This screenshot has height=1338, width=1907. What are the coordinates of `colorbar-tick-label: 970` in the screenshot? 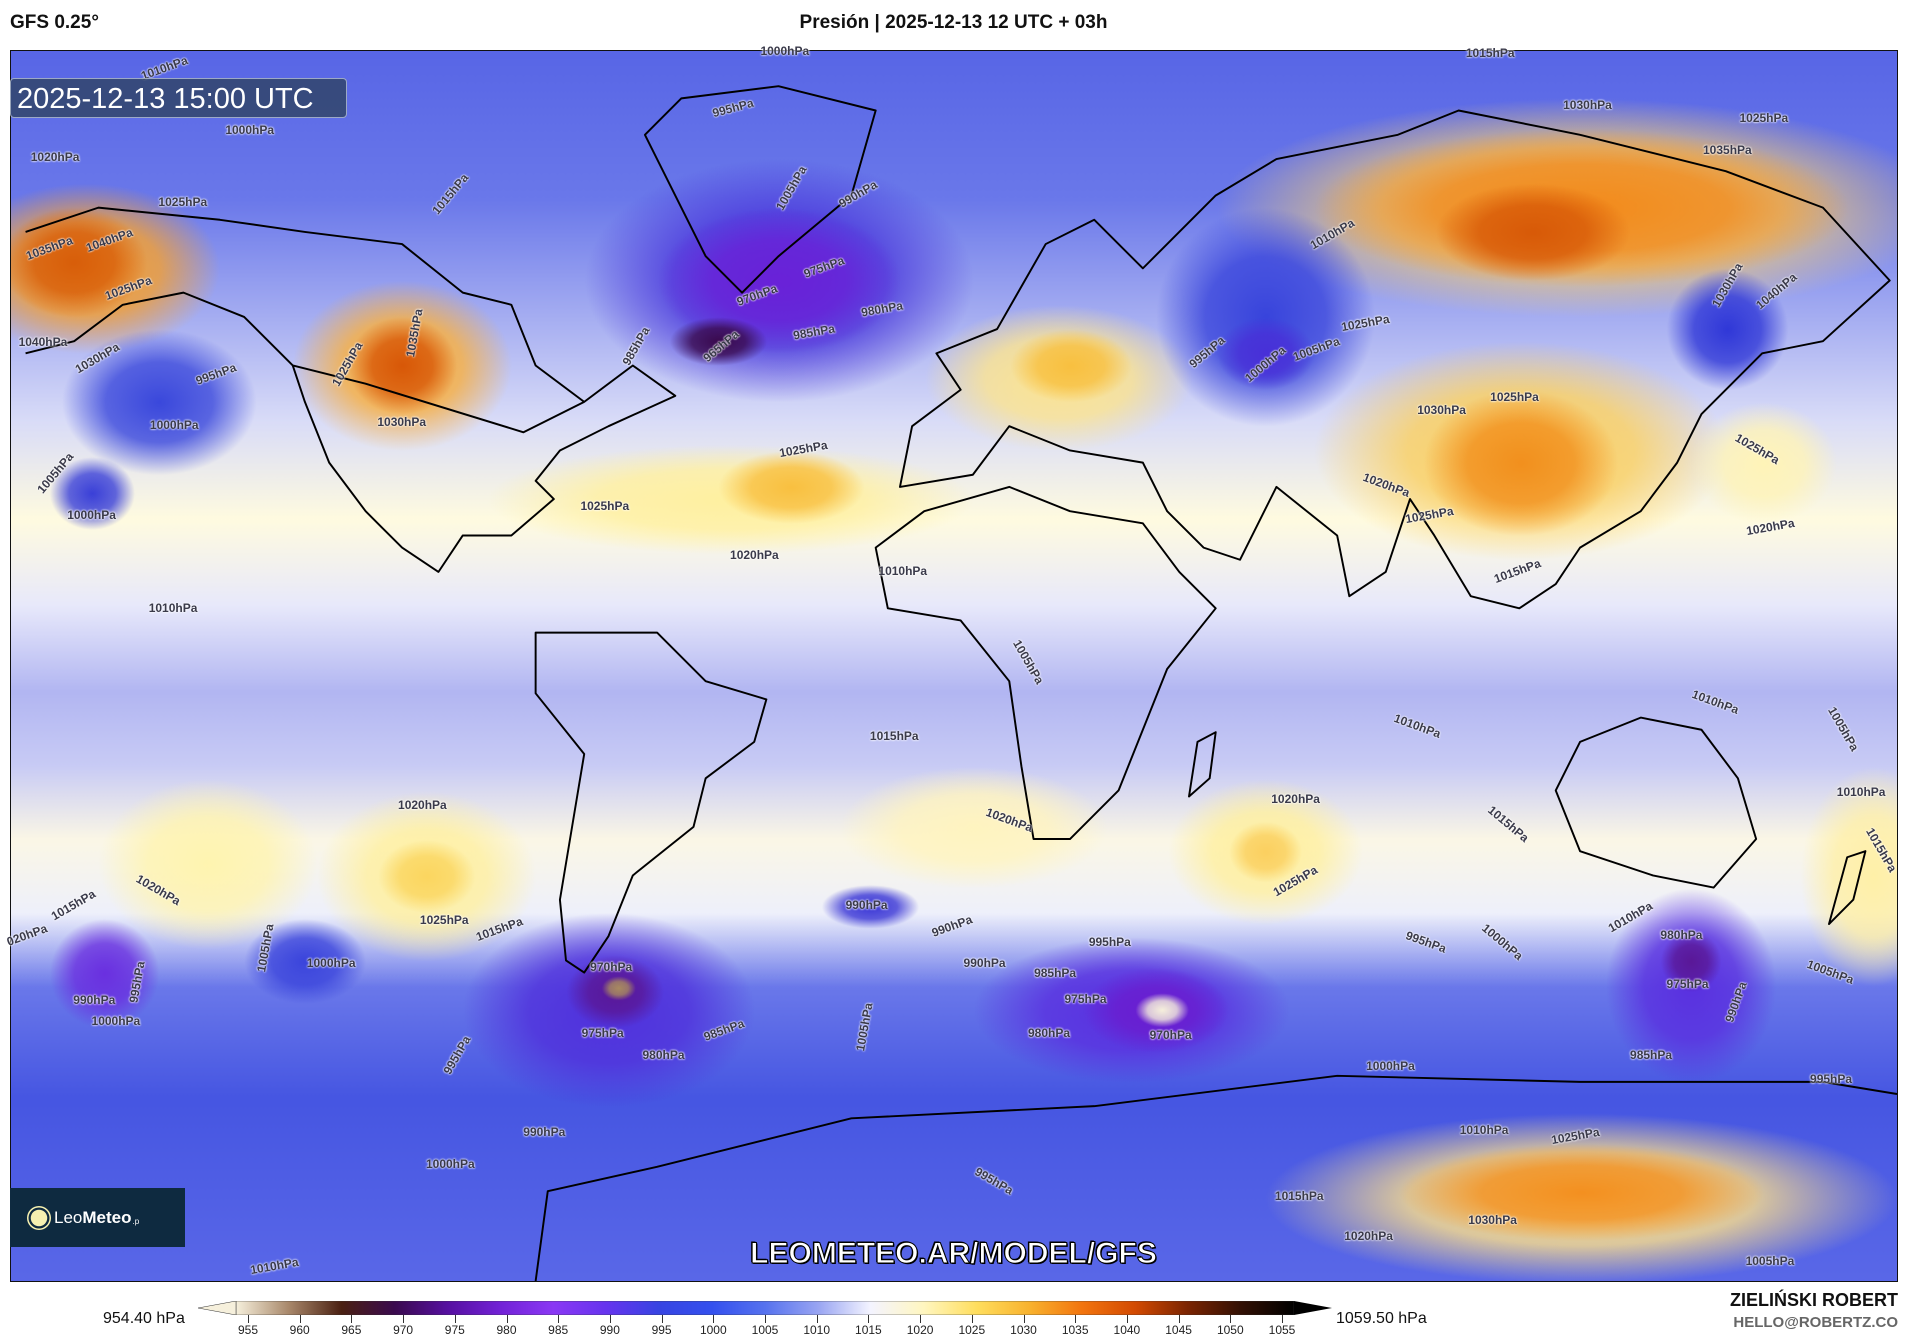 It's located at (403, 1330).